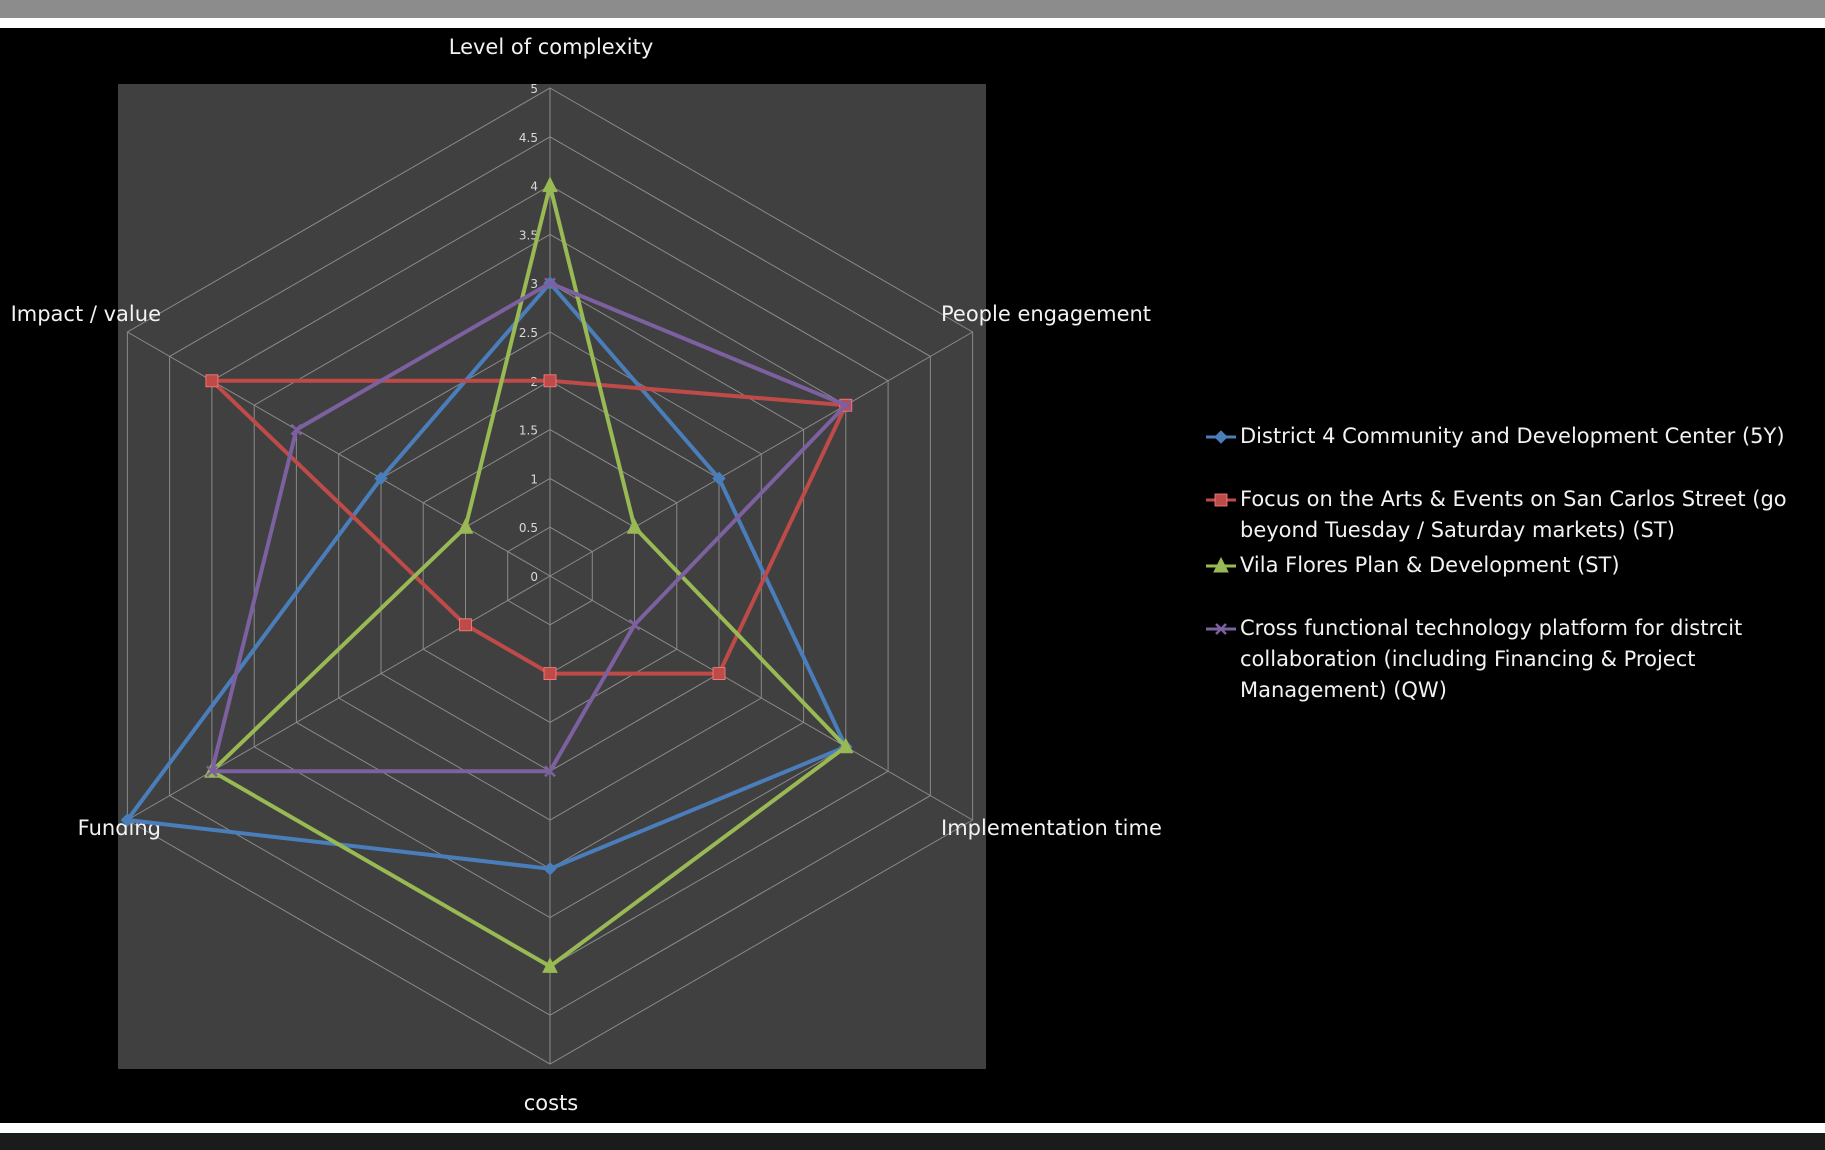 Image resolution: width=1825 pixels, height=1150 pixels. Describe the element at coordinates (528, 235) in the screenshot. I see `tick-label: 3.5` at that location.